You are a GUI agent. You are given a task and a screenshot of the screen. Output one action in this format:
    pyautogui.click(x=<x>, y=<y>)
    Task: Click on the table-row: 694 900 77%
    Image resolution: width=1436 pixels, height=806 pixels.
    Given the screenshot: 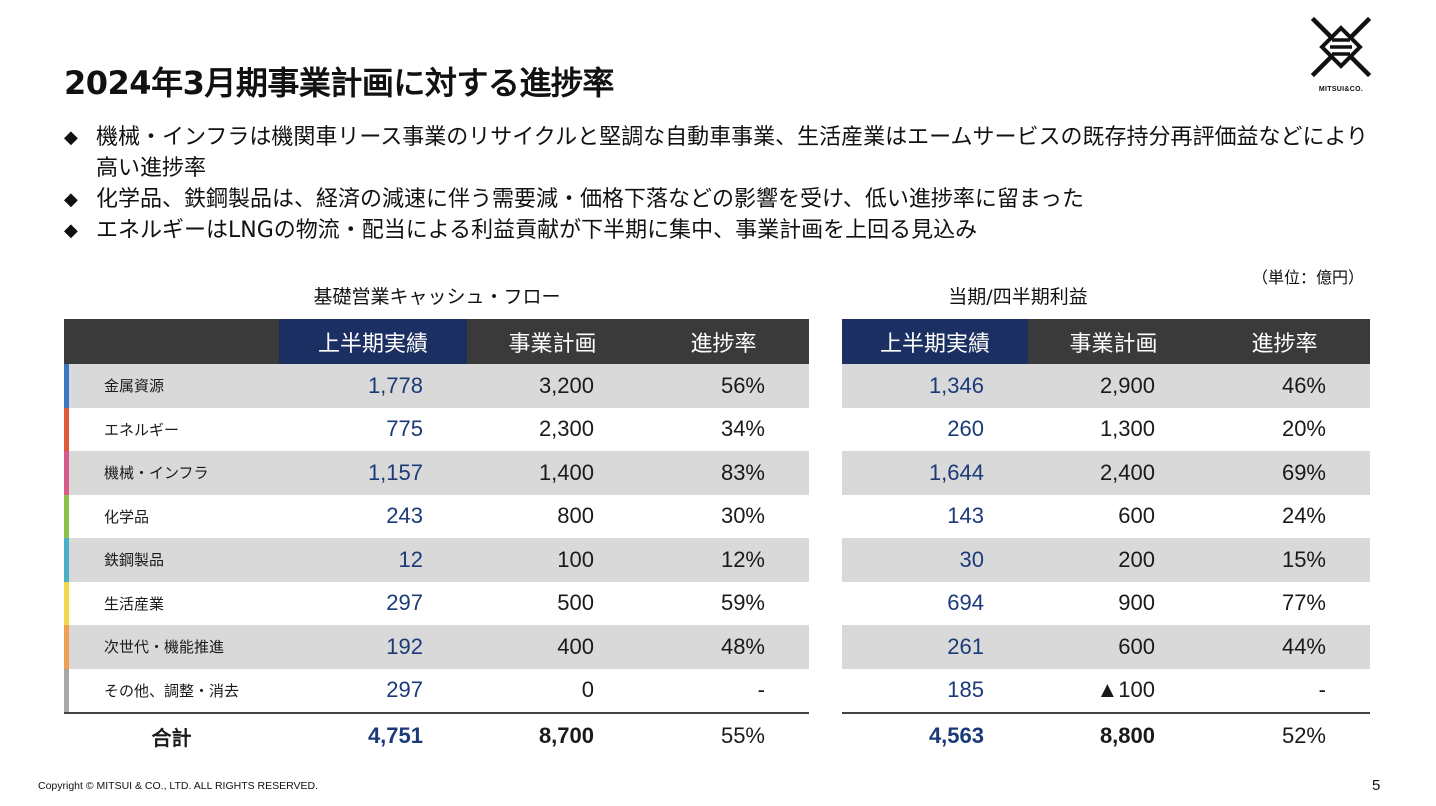 What is the action you would take?
    pyautogui.click(x=1106, y=604)
    